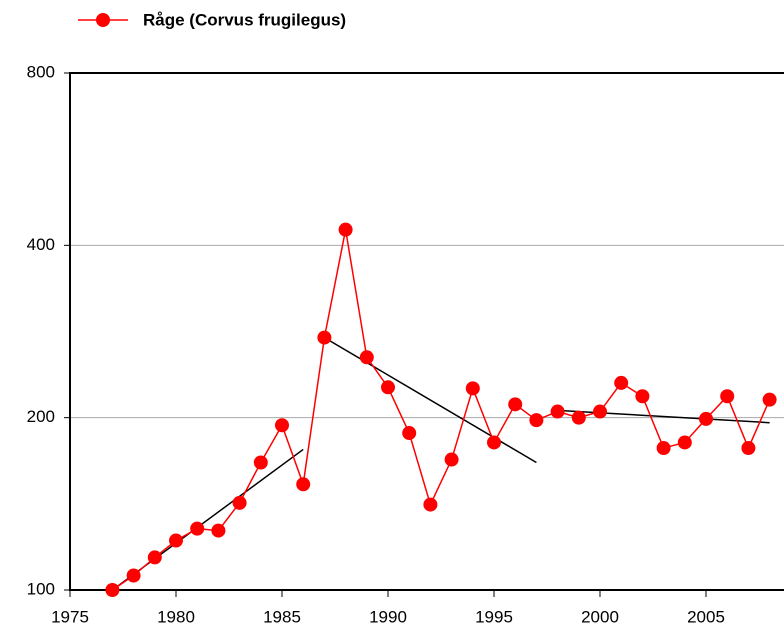  I want to click on x-tick-label: 1980, so click(176, 616).